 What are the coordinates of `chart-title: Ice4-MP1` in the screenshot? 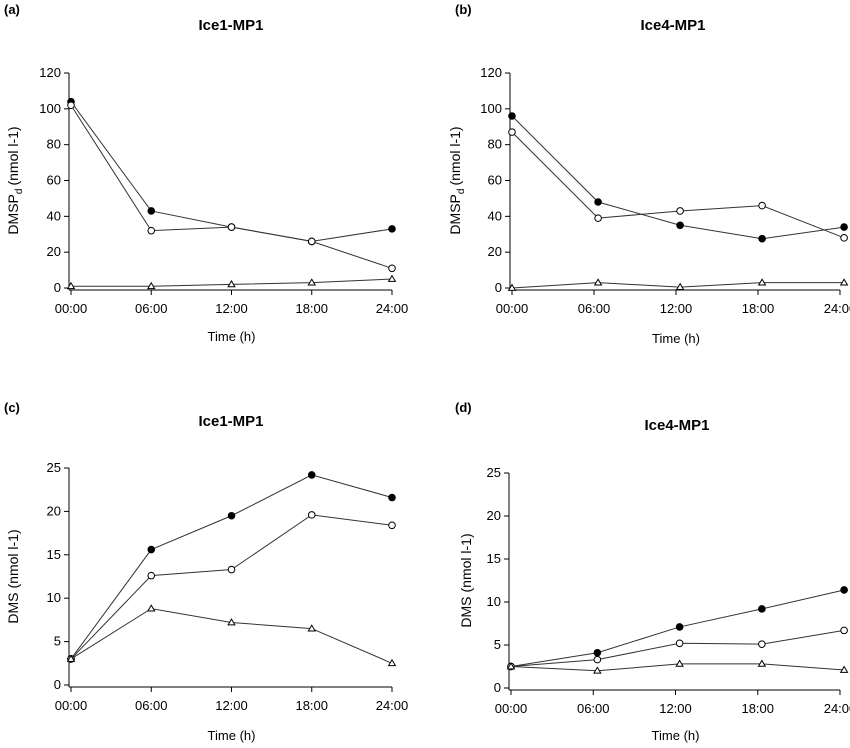 It's located at (676, 425).